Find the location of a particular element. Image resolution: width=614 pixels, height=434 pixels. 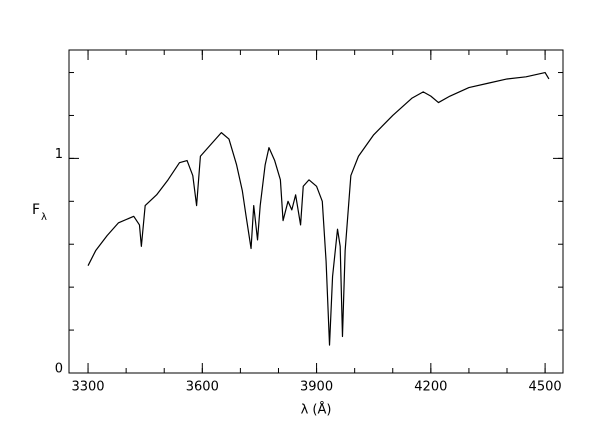

x-axis-label: λ (Å) is located at coordinates (316, 410).